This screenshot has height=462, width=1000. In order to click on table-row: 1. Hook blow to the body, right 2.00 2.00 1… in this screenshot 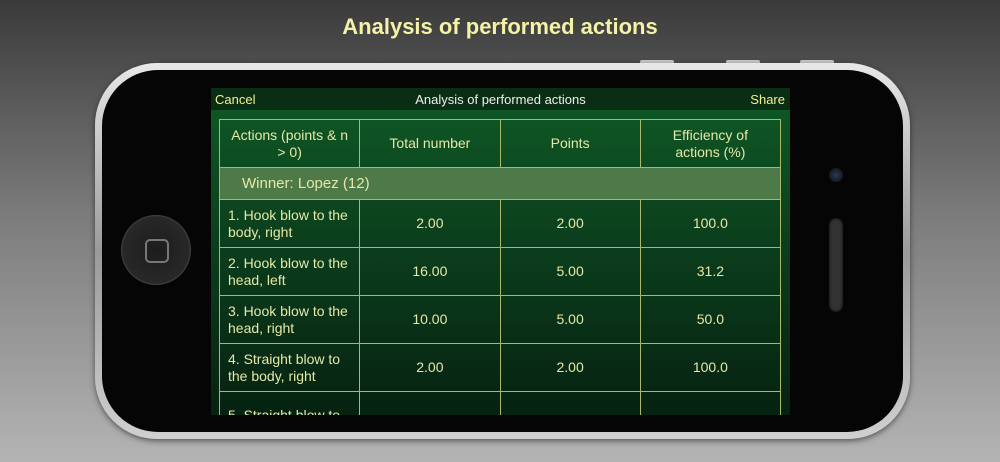, I will do `click(500, 223)`.